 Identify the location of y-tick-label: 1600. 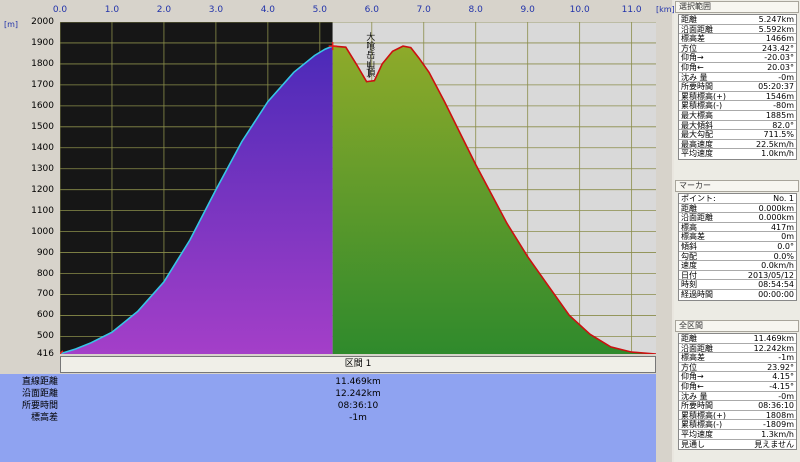
(42, 105).